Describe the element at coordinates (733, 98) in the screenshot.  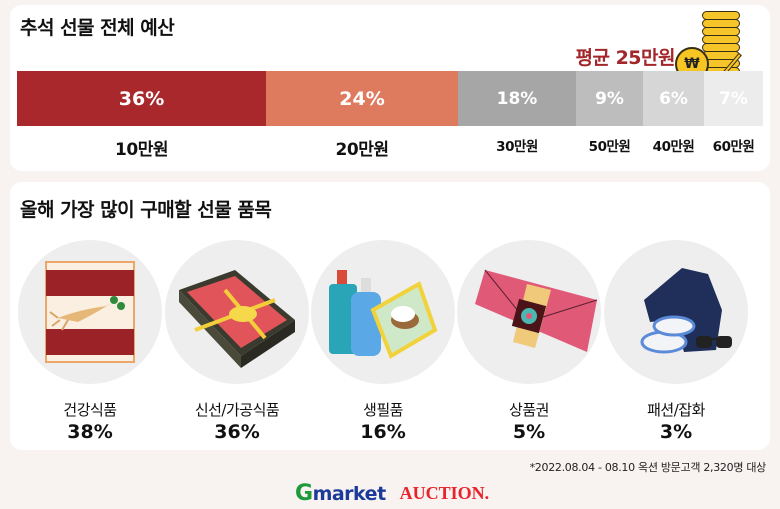
I see `bar-segment: 7%` at that location.